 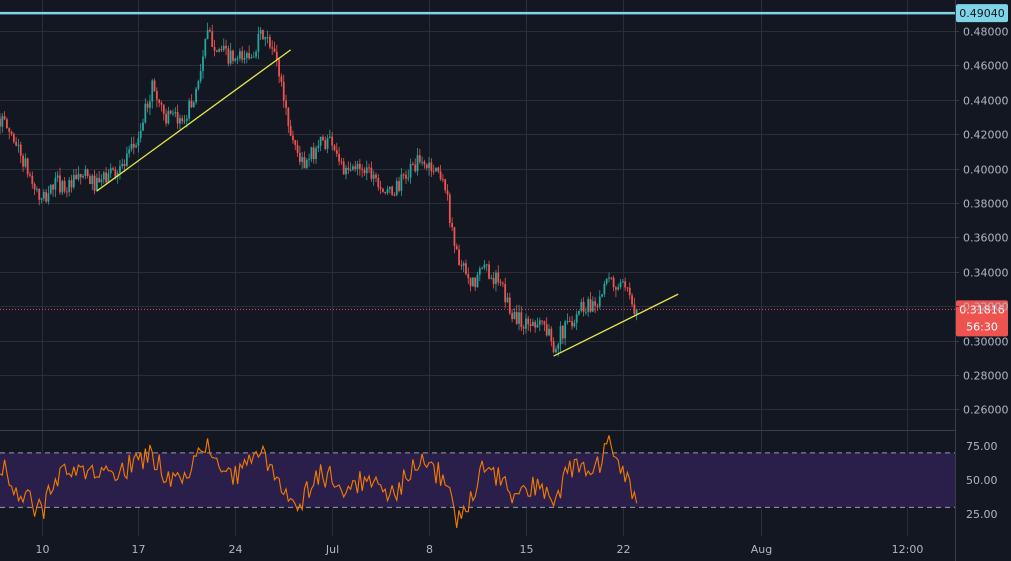 I want to click on y-tick-label: 0.36000, so click(x=986, y=238).